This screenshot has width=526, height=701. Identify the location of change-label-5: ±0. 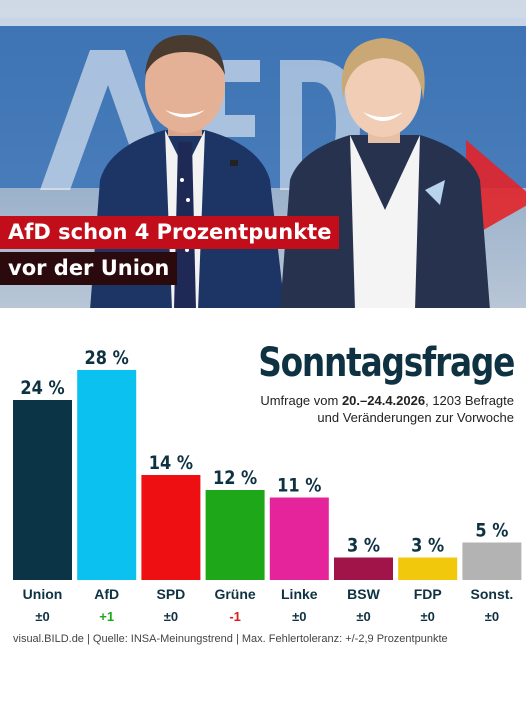
(363, 616).